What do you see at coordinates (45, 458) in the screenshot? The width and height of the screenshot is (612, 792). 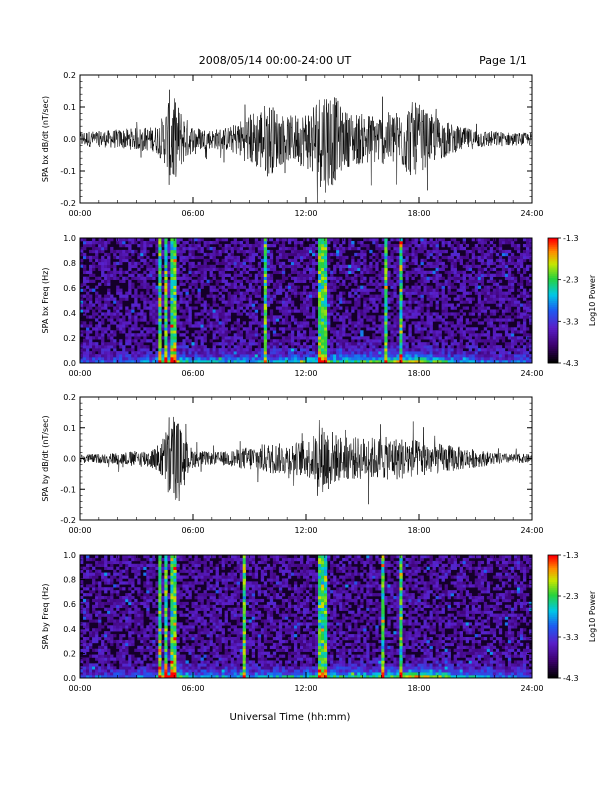 I see `dbdt-ylabel: SPA by dB/dt (nT/sec)` at bounding box center [45, 458].